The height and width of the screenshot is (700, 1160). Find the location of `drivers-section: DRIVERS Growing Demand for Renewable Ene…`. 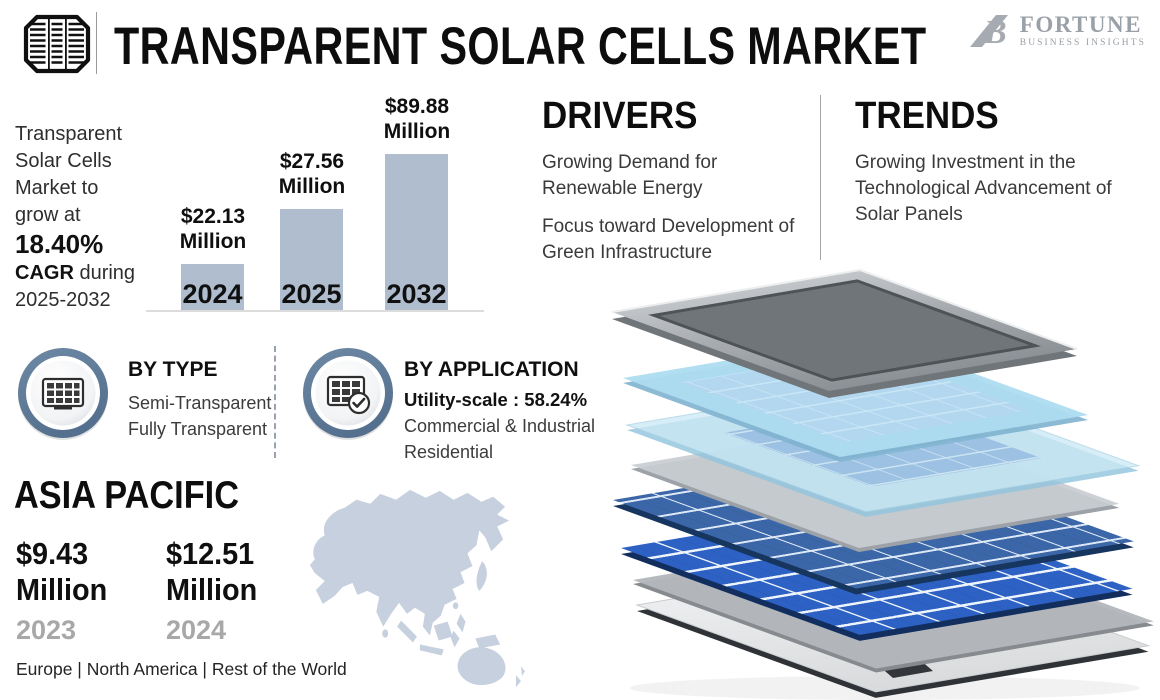

drivers-section: DRIVERS Growing Demand for Renewable Ene… is located at coordinates (678, 180).